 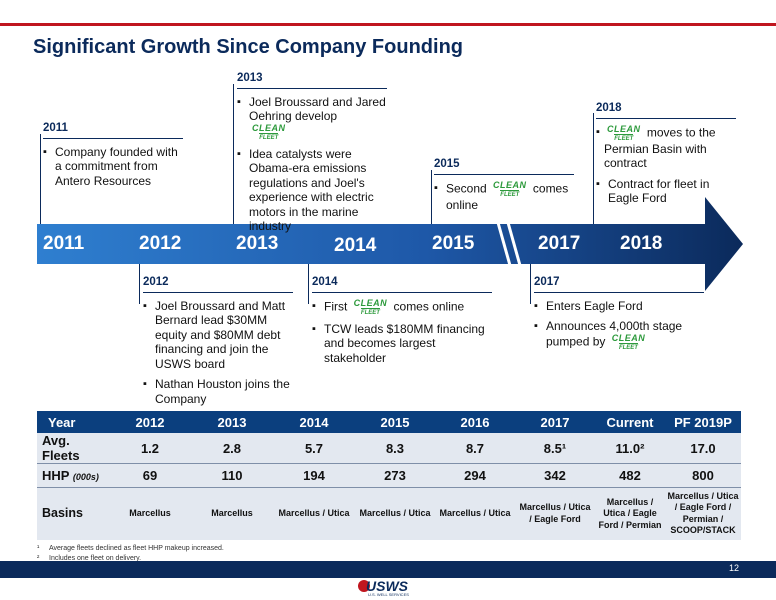 What do you see at coordinates (530, 284) in the screenshot?
I see `connector-2017` at bounding box center [530, 284].